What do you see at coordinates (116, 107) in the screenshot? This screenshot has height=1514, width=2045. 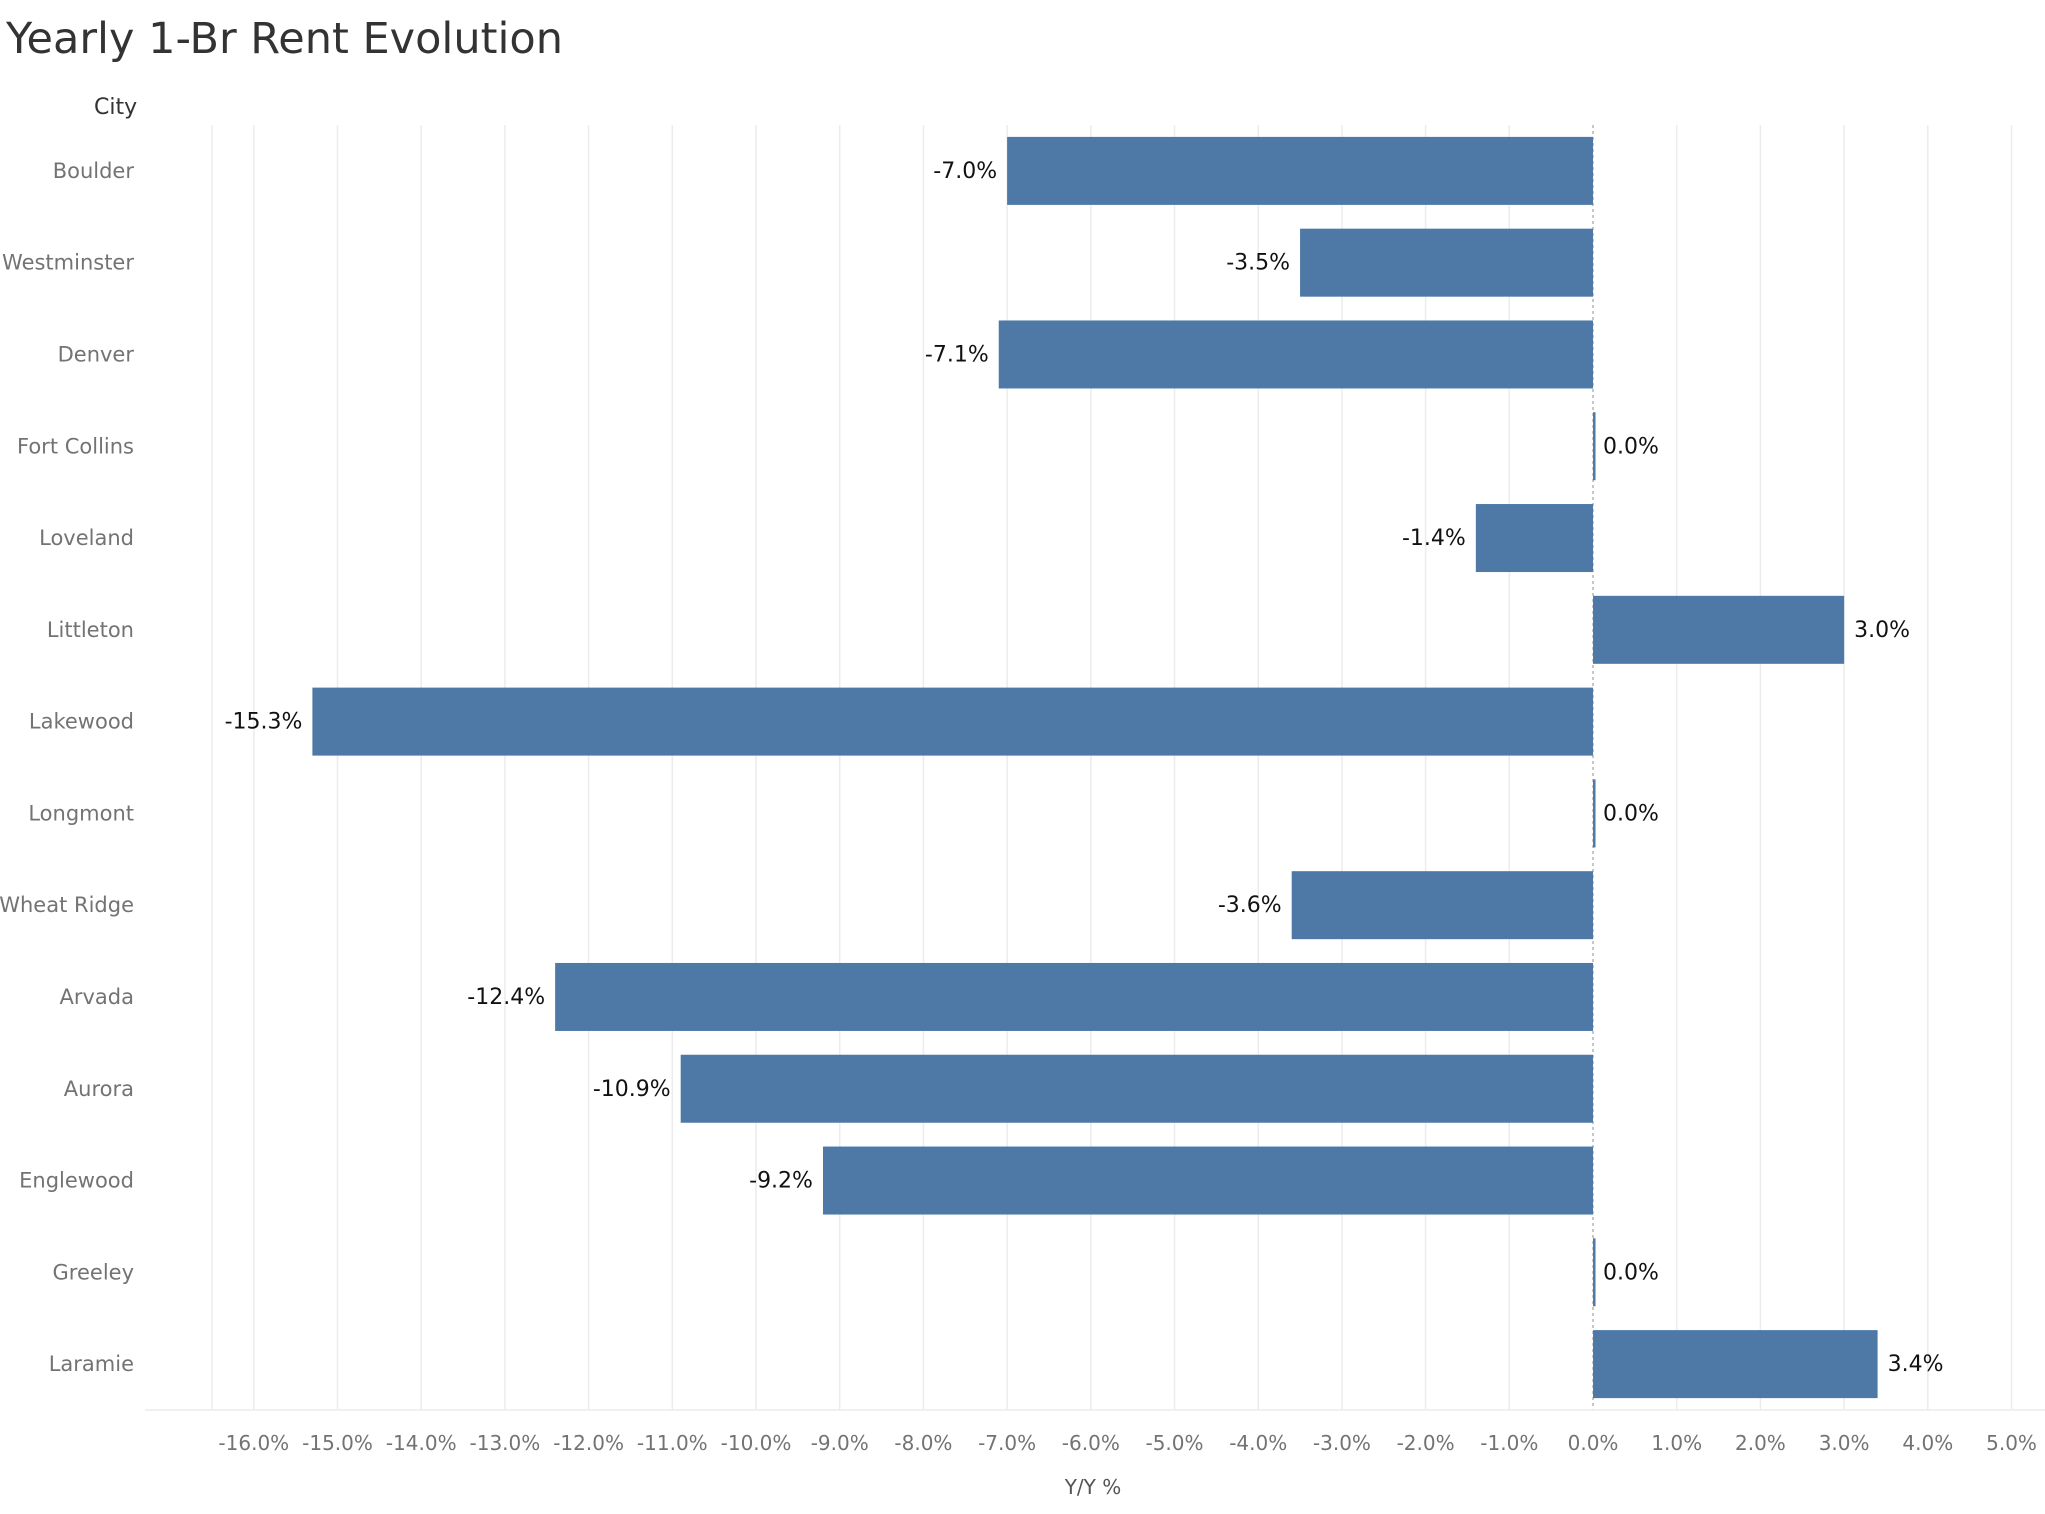 I see `row-header-label: City` at bounding box center [116, 107].